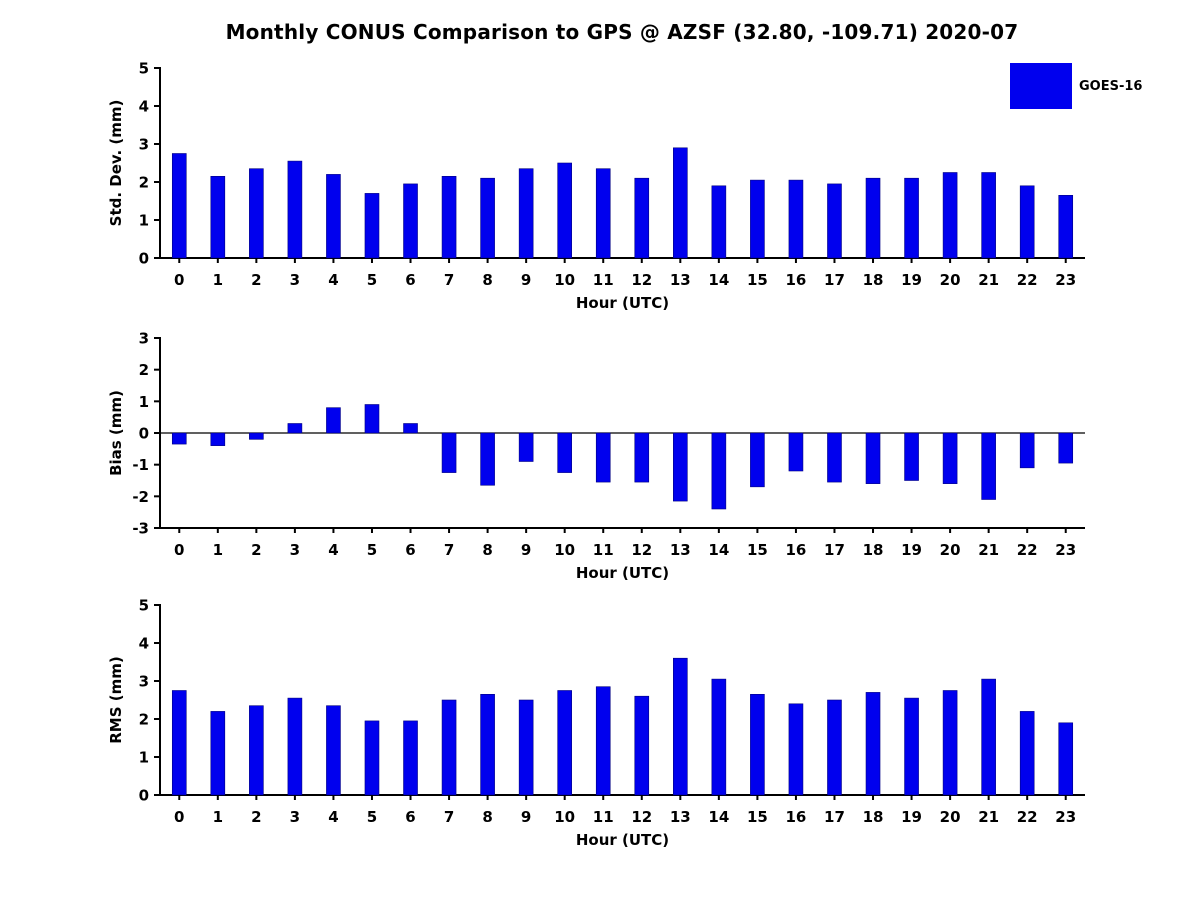 The image size is (1200, 900). I want to click on x-tick-label-rms: 17, so click(834, 817).